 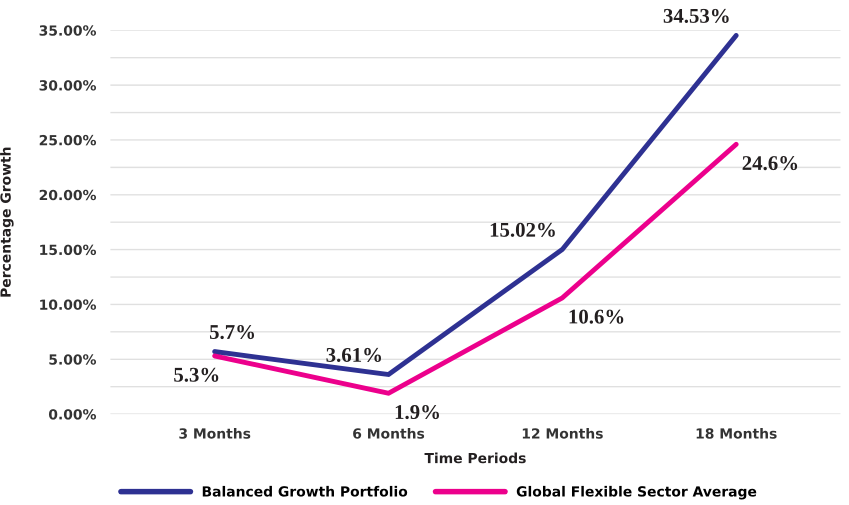 What do you see at coordinates (68, 250) in the screenshot?
I see `y-tick-label: 15.00%` at bounding box center [68, 250].